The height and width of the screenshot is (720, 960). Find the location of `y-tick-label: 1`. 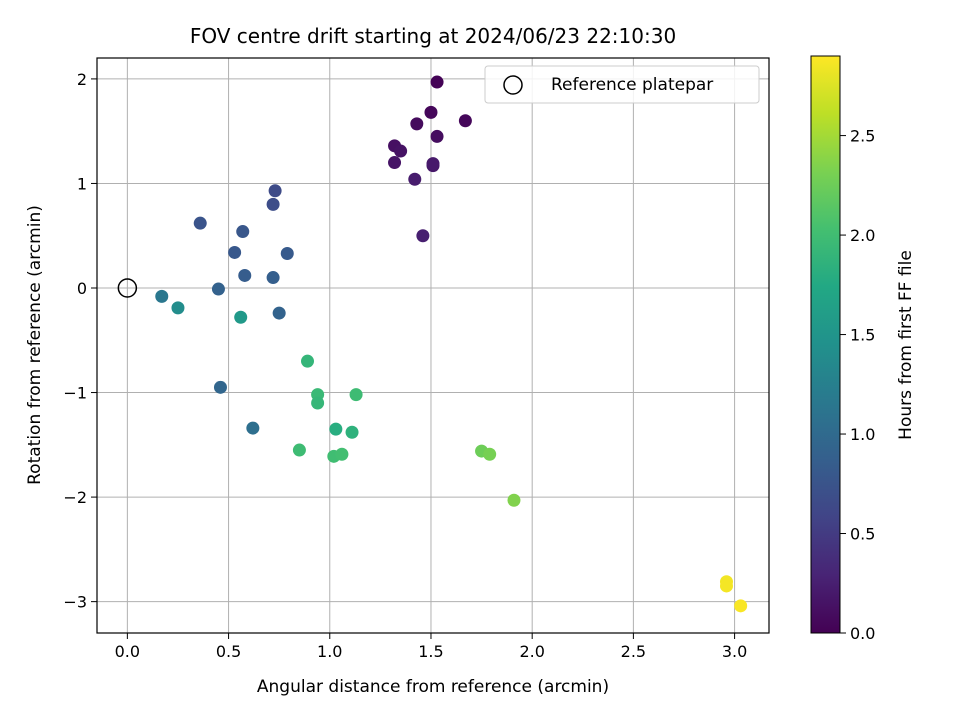

y-tick-label: 1 is located at coordinates (82, 183).